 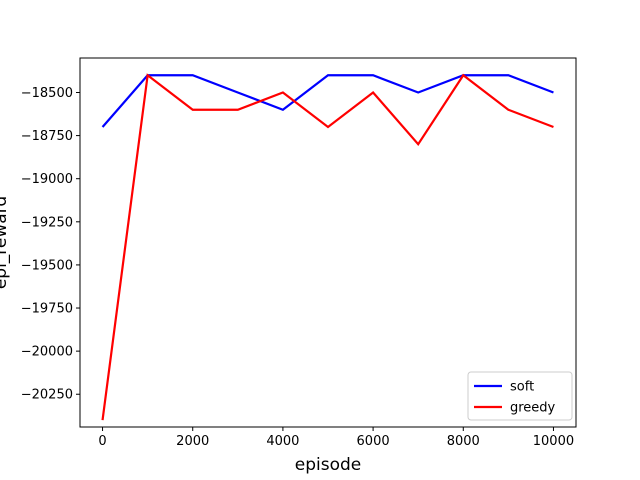 What do you see at coordinates (47, 136) in the screenshot?
I see `y-tick-label: −18750` at bounding box center [47, 136].